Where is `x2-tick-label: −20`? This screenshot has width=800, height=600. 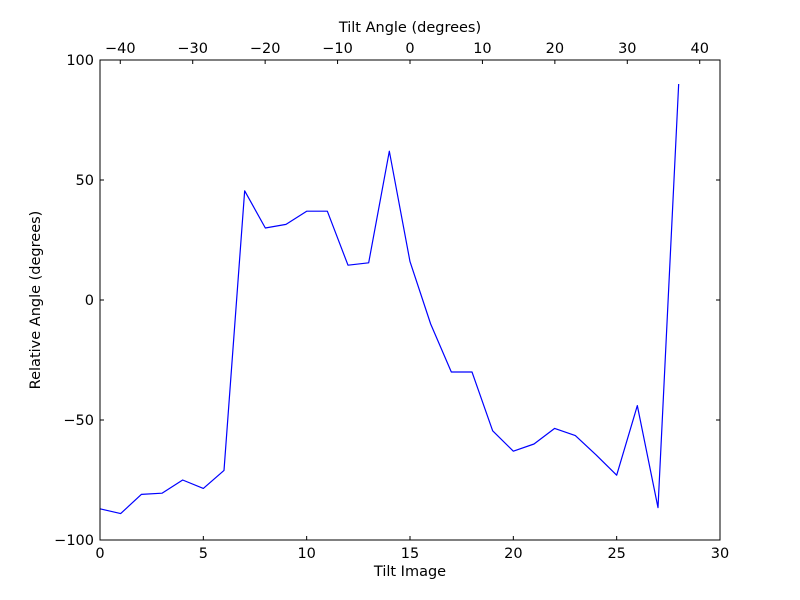
x2-tick-label: −20 is located at coordinates (265, 49).